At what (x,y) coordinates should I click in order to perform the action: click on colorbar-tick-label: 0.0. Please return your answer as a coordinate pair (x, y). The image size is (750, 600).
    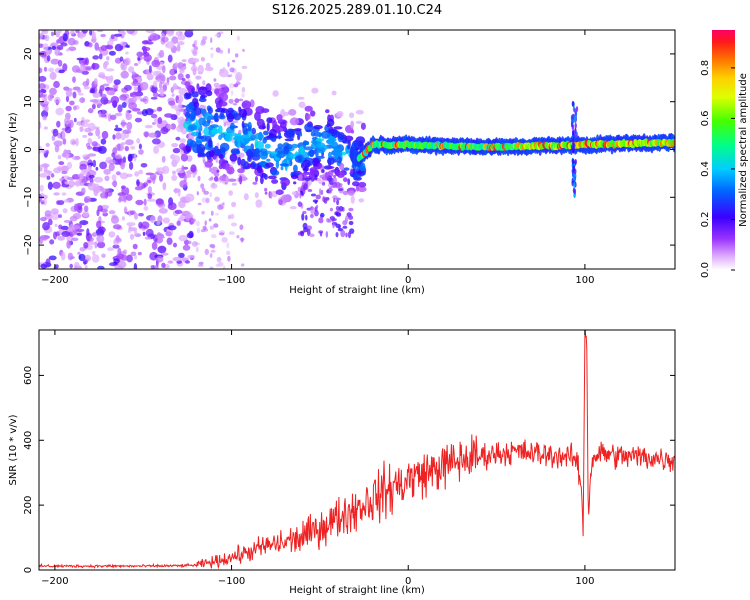
    Looking at the image, I should click on (705, 270).